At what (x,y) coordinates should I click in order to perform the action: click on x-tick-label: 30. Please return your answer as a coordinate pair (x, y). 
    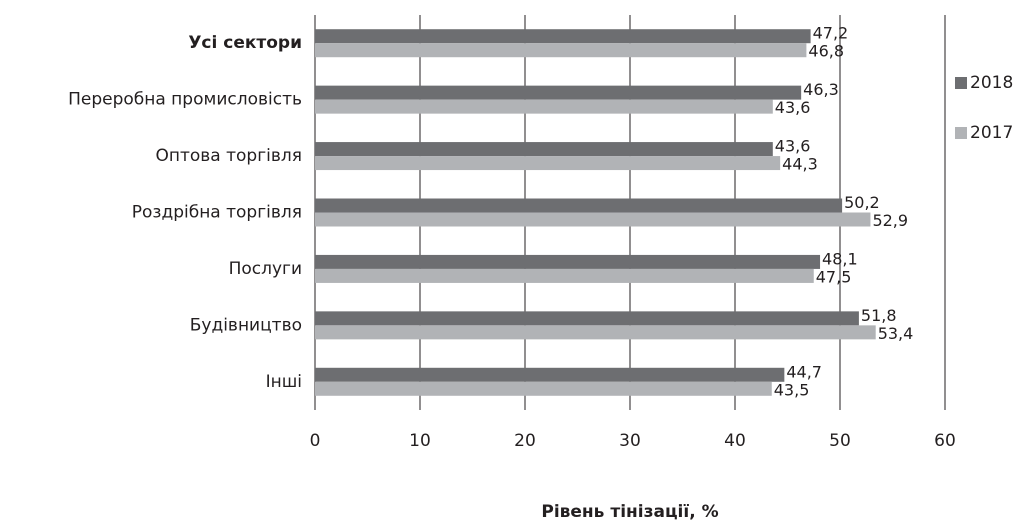
    Looking at the image, I should click on (630, 441).